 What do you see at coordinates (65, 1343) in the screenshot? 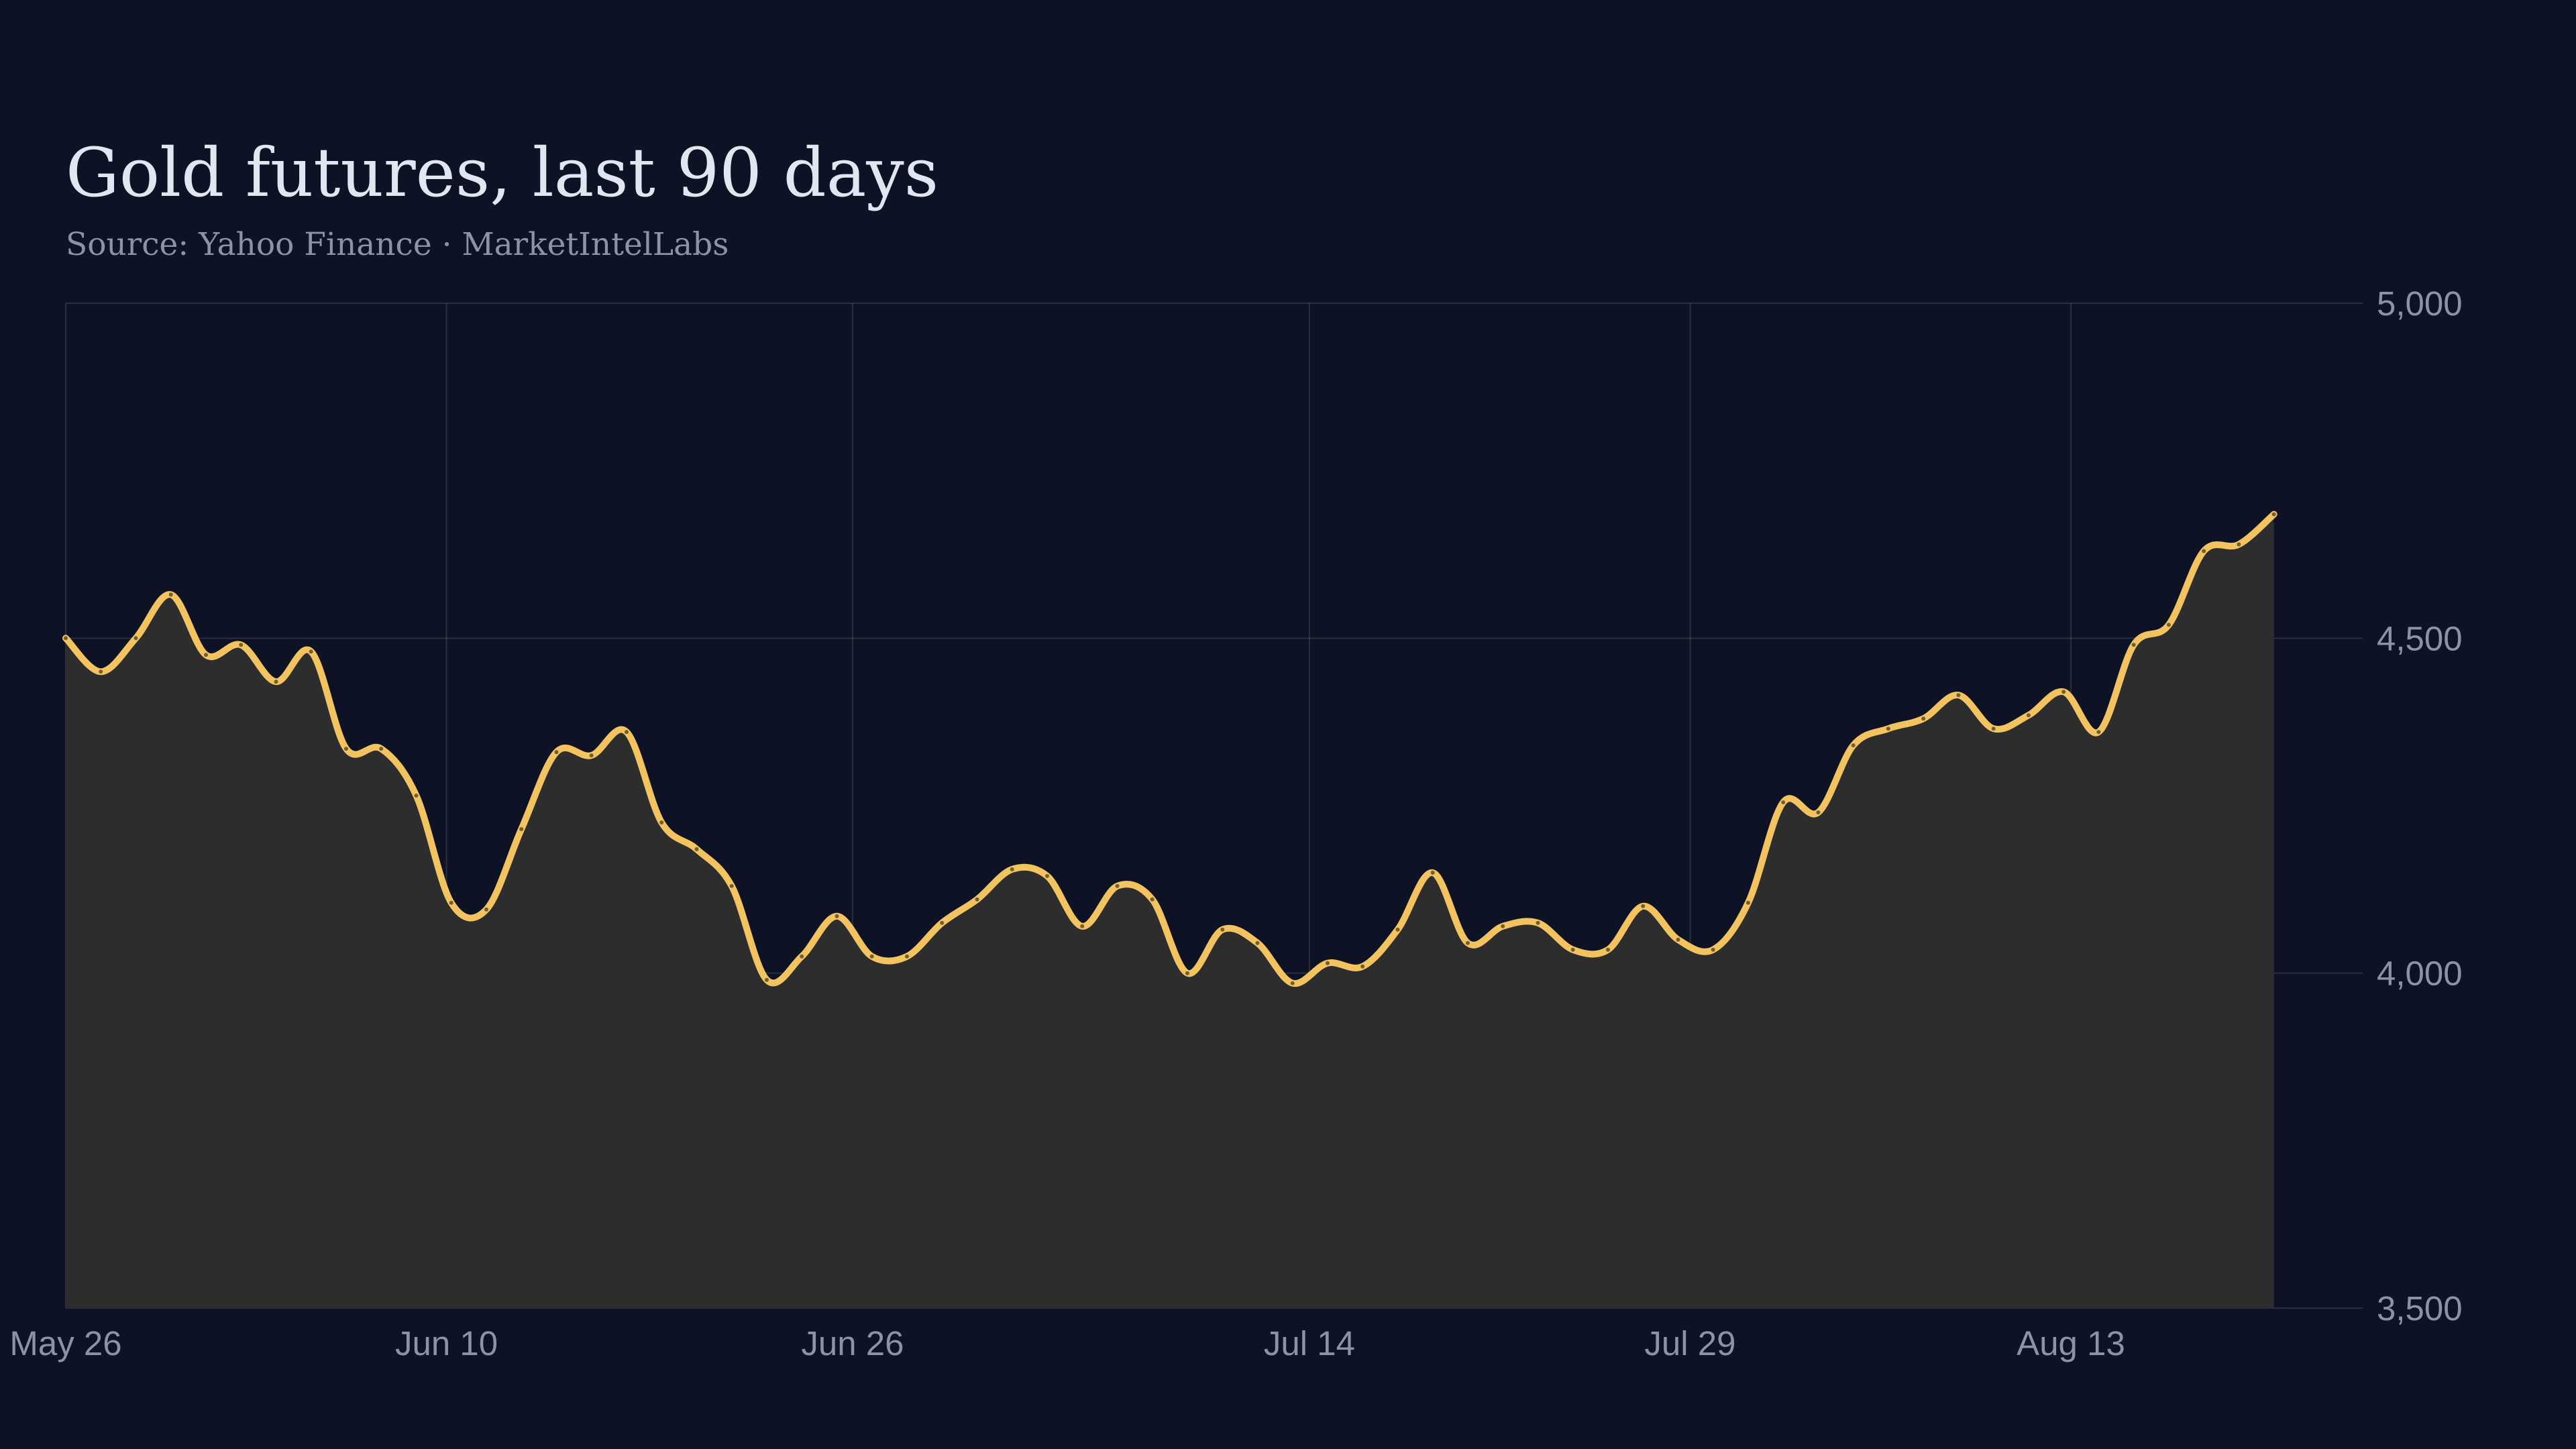
I see `x-tick-label: May 26` at bounding box center [65, 1343].